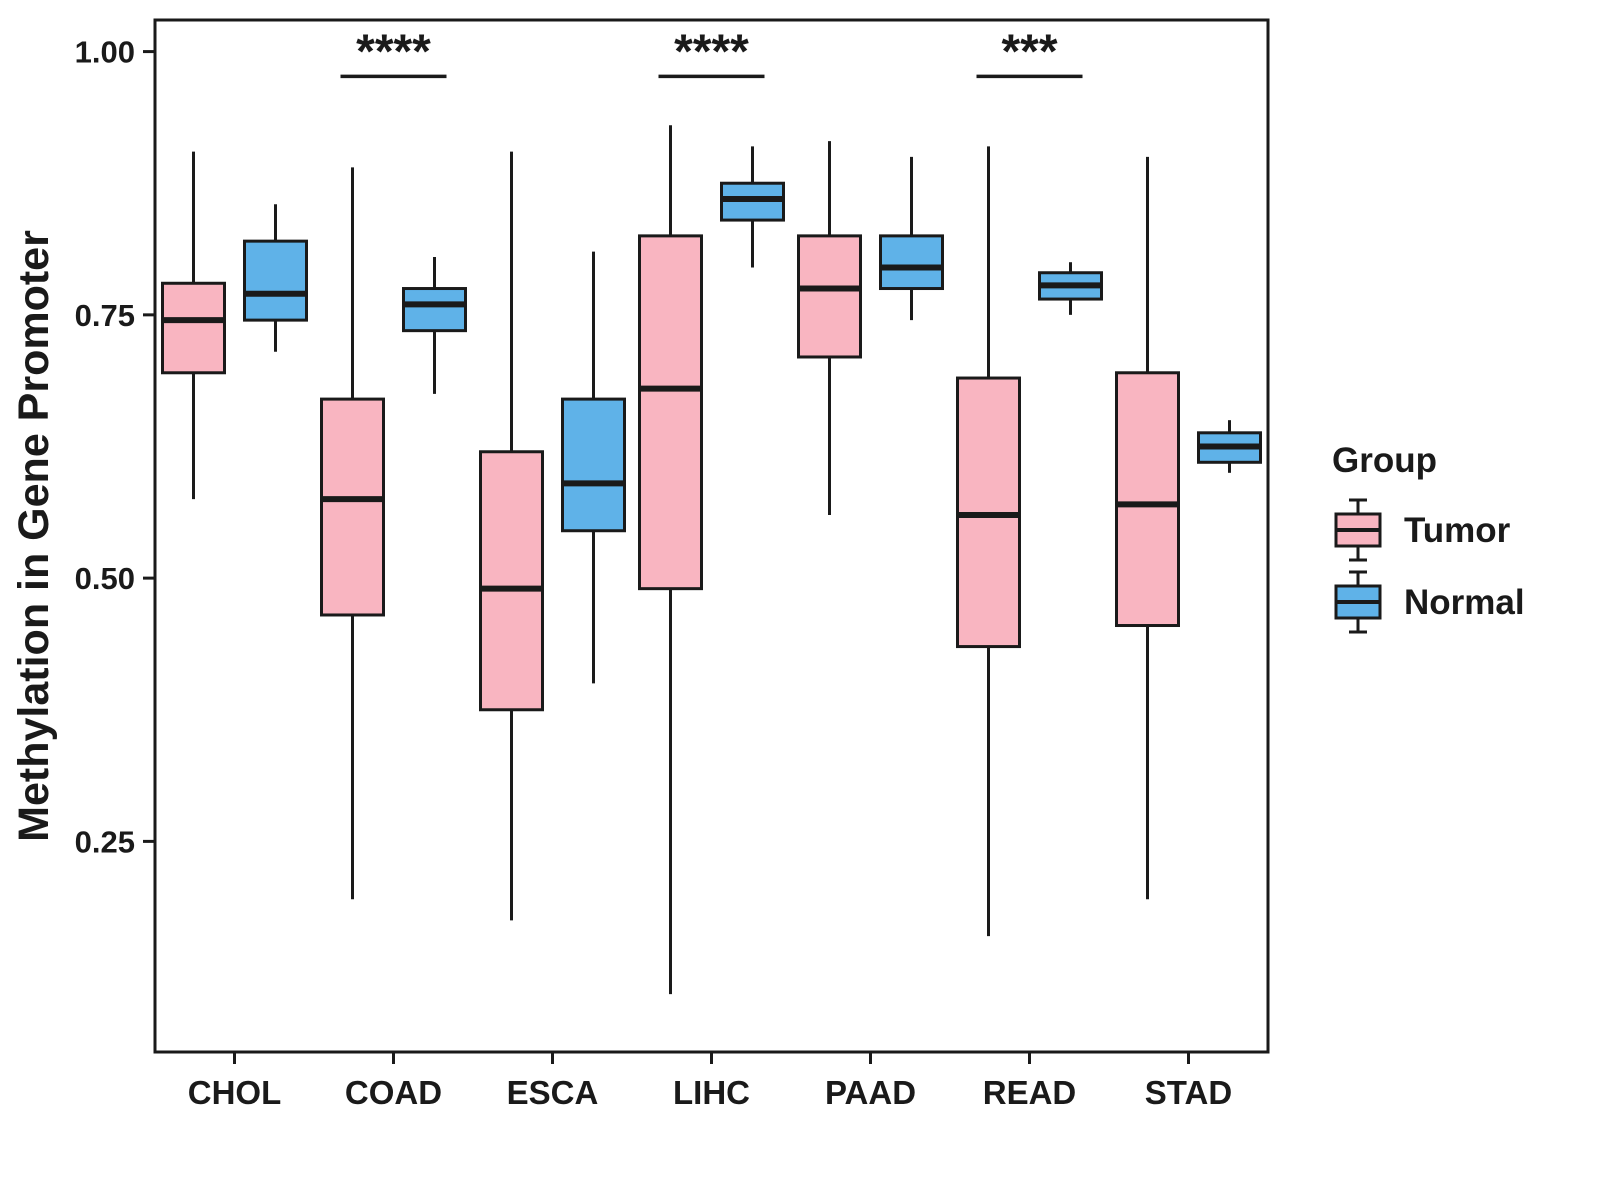 This screenshot has width=1600, height=1200. Describe the element at coordinates (1030, 1092) in the screenshot. I see `x-tick-label-READ: READ` at that location.